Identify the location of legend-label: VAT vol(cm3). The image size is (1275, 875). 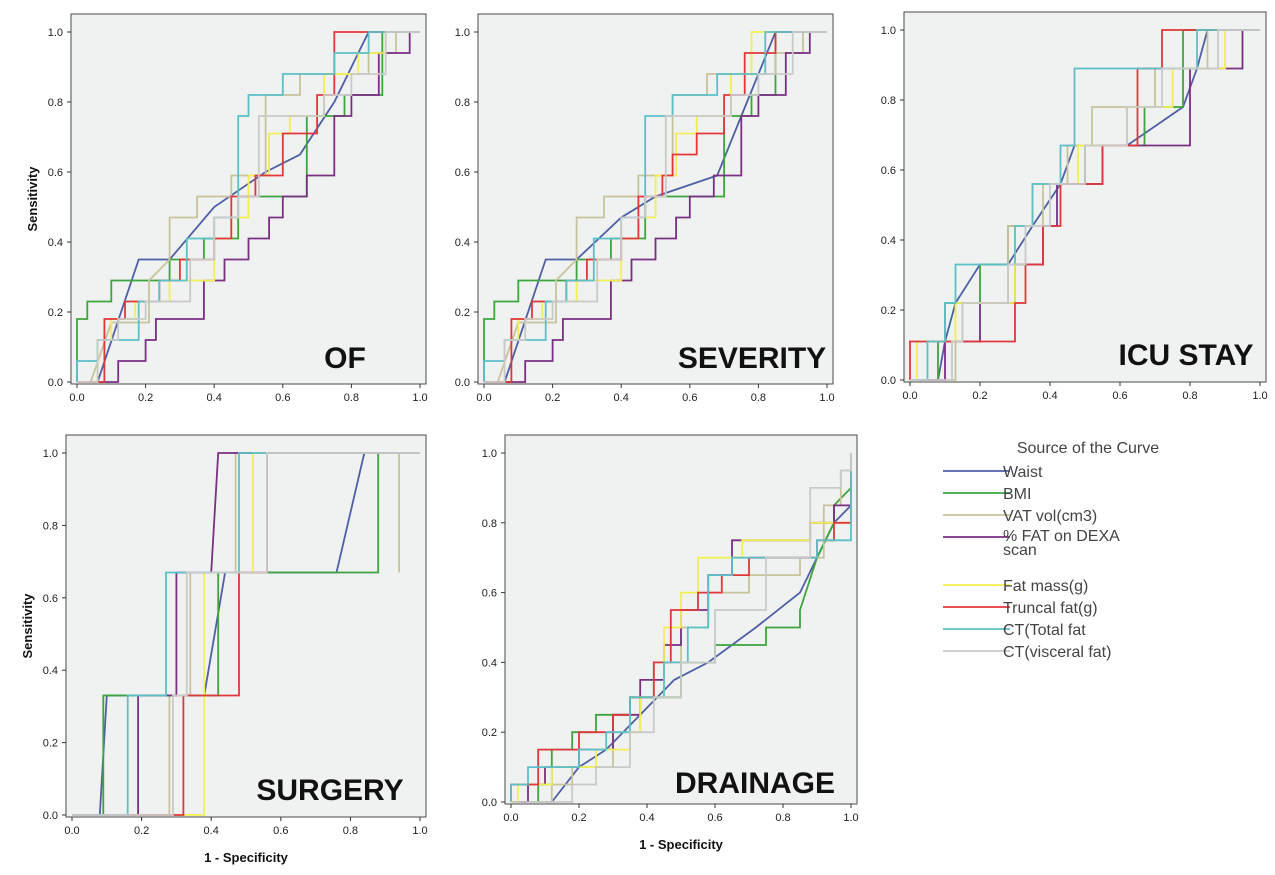
(1050, 516).